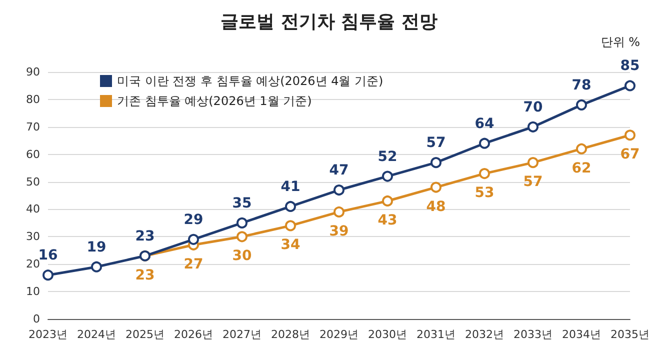  I want to click on y-tick-label: 80, so click(33, 99).